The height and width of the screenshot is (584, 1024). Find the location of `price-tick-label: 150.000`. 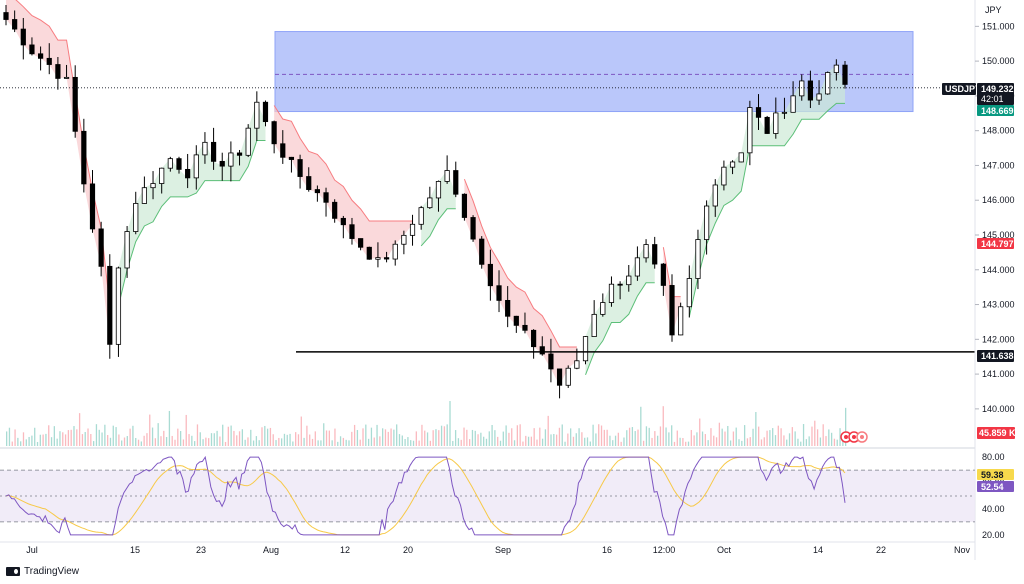

price-tick-label: 150.000 is located at coordinates (998, 61).